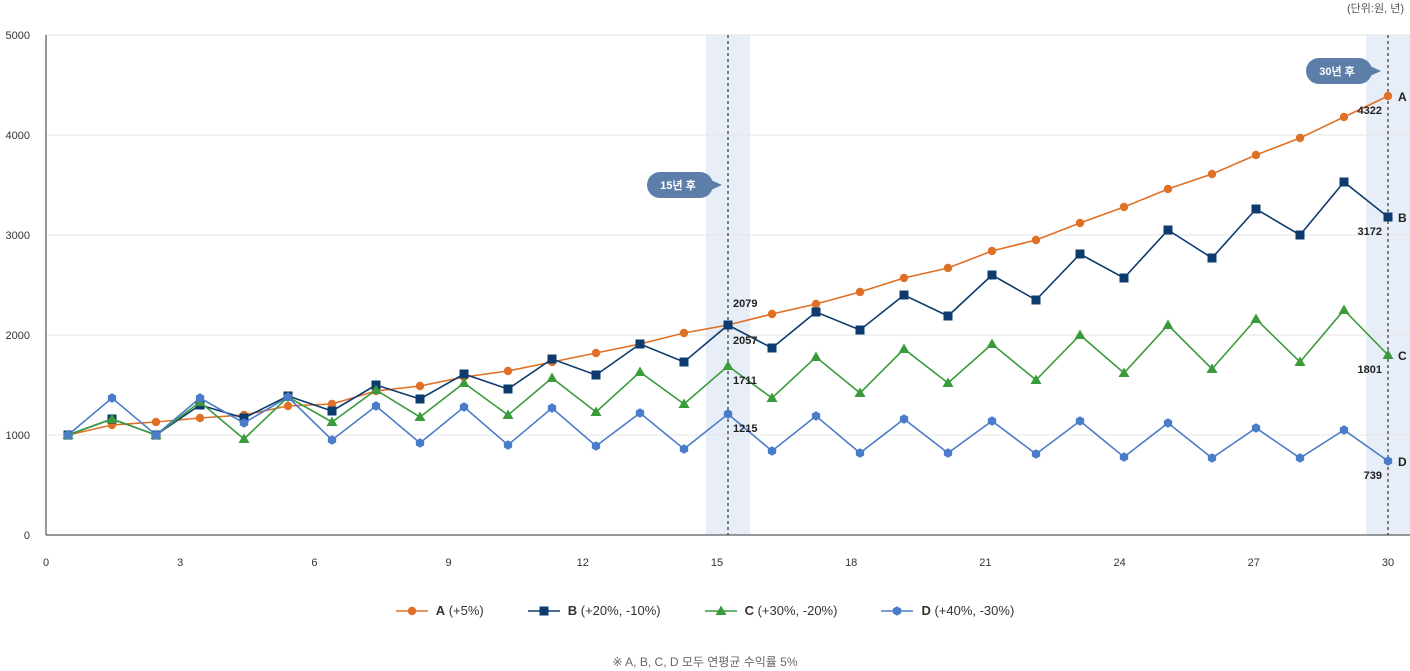 Image resolution: width=1410 pixels, height=671 pixels. Describe the element at coordinates (749, 610) in the screenshot. I see `legend-series-name: C` at that location.